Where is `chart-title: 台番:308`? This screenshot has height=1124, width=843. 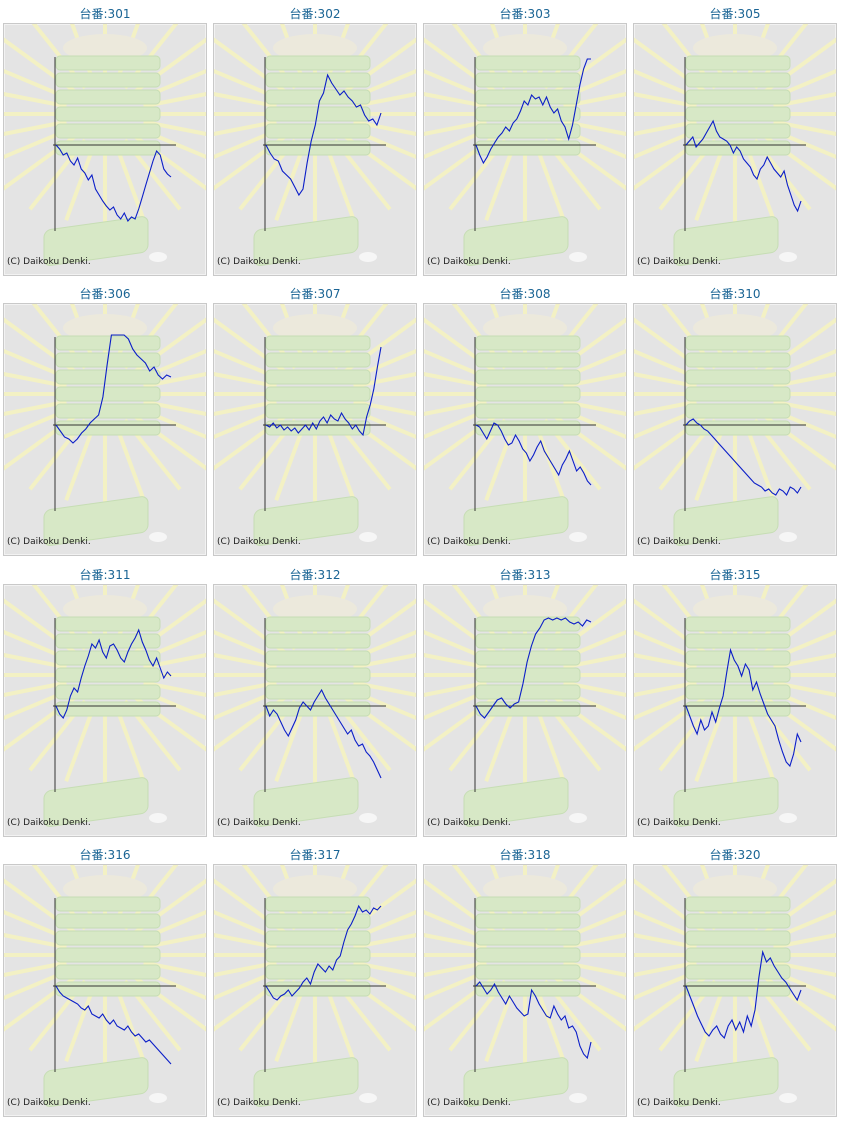
chart-title: 台番:308 is located at coordinates (525, 294).